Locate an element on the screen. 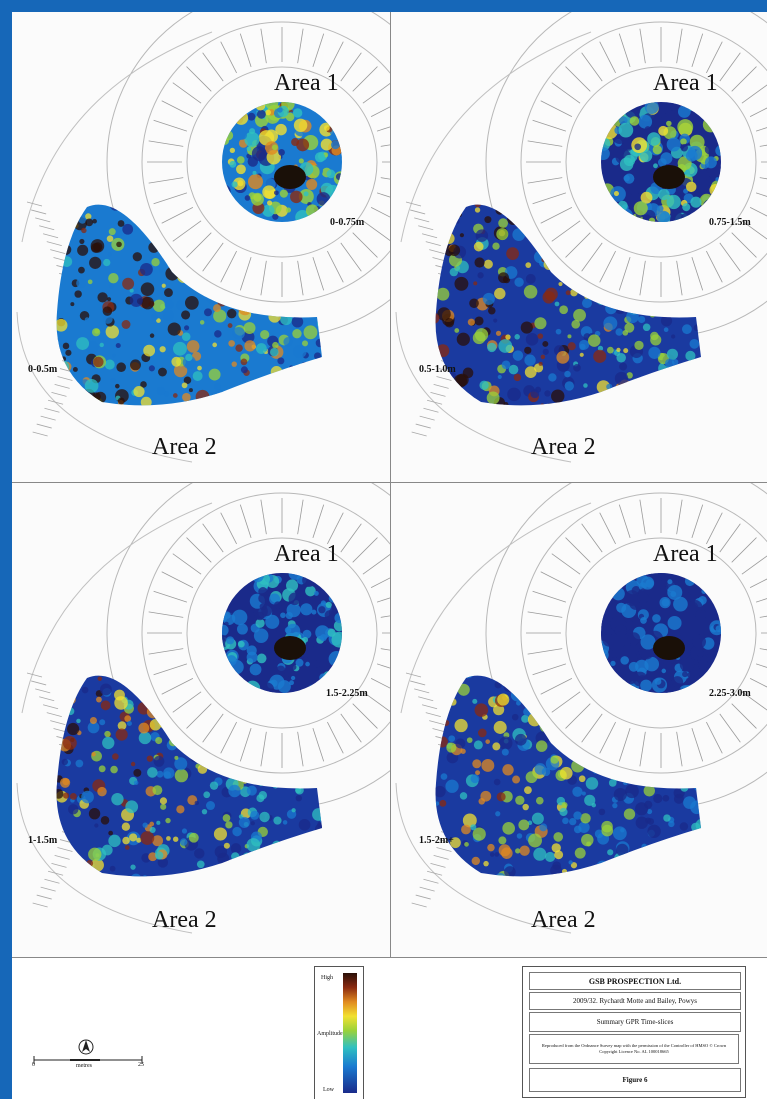 This screenshot has height=1099, width=767. area-1-depth-label: 1.5-2.25m is located at coordinates (347, 693).